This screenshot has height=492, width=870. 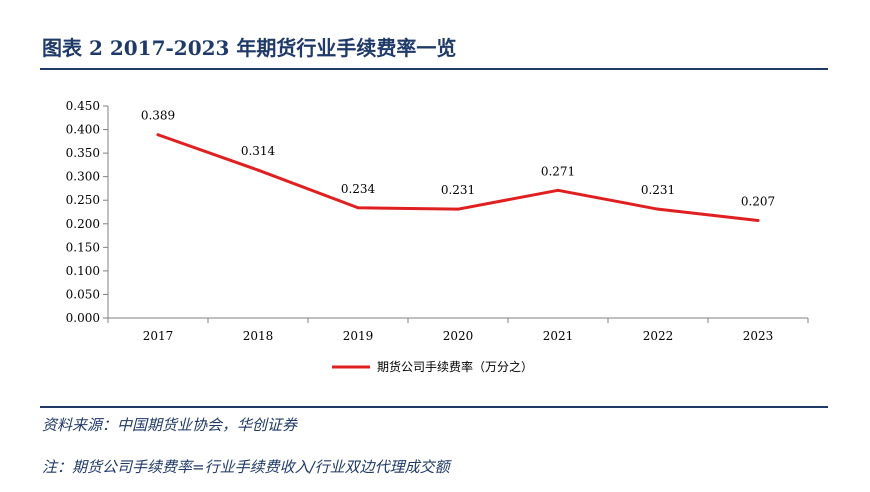 What do you see at coordinates (83, 224) in the screenshot?
I see `y-tick-label: 0.200` at bounding box center [83, 224].